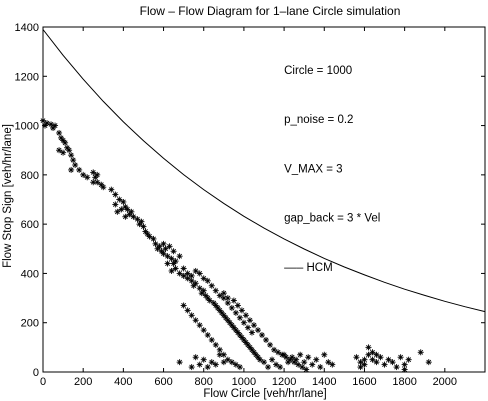 The height and width of the screenshot is (401, 488). Describe the element at coordinates (445, 382) in the screenshot. I see `x-tick-label: 2000` at that location.